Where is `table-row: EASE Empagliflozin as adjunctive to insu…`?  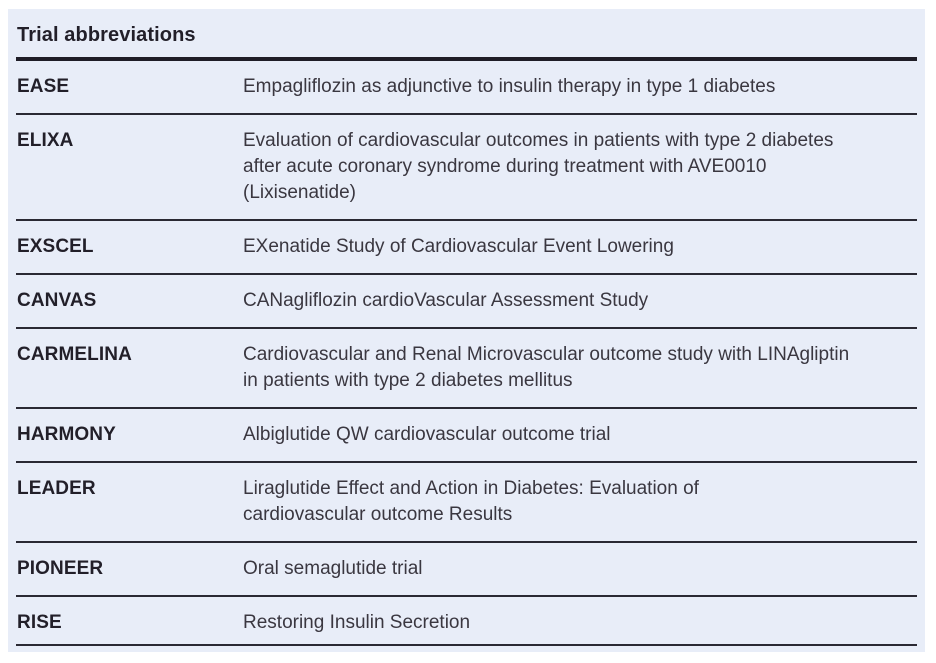
table-row: EASE Empagliflozin as adjunctive to insu… is located at coordinates (466, 88).